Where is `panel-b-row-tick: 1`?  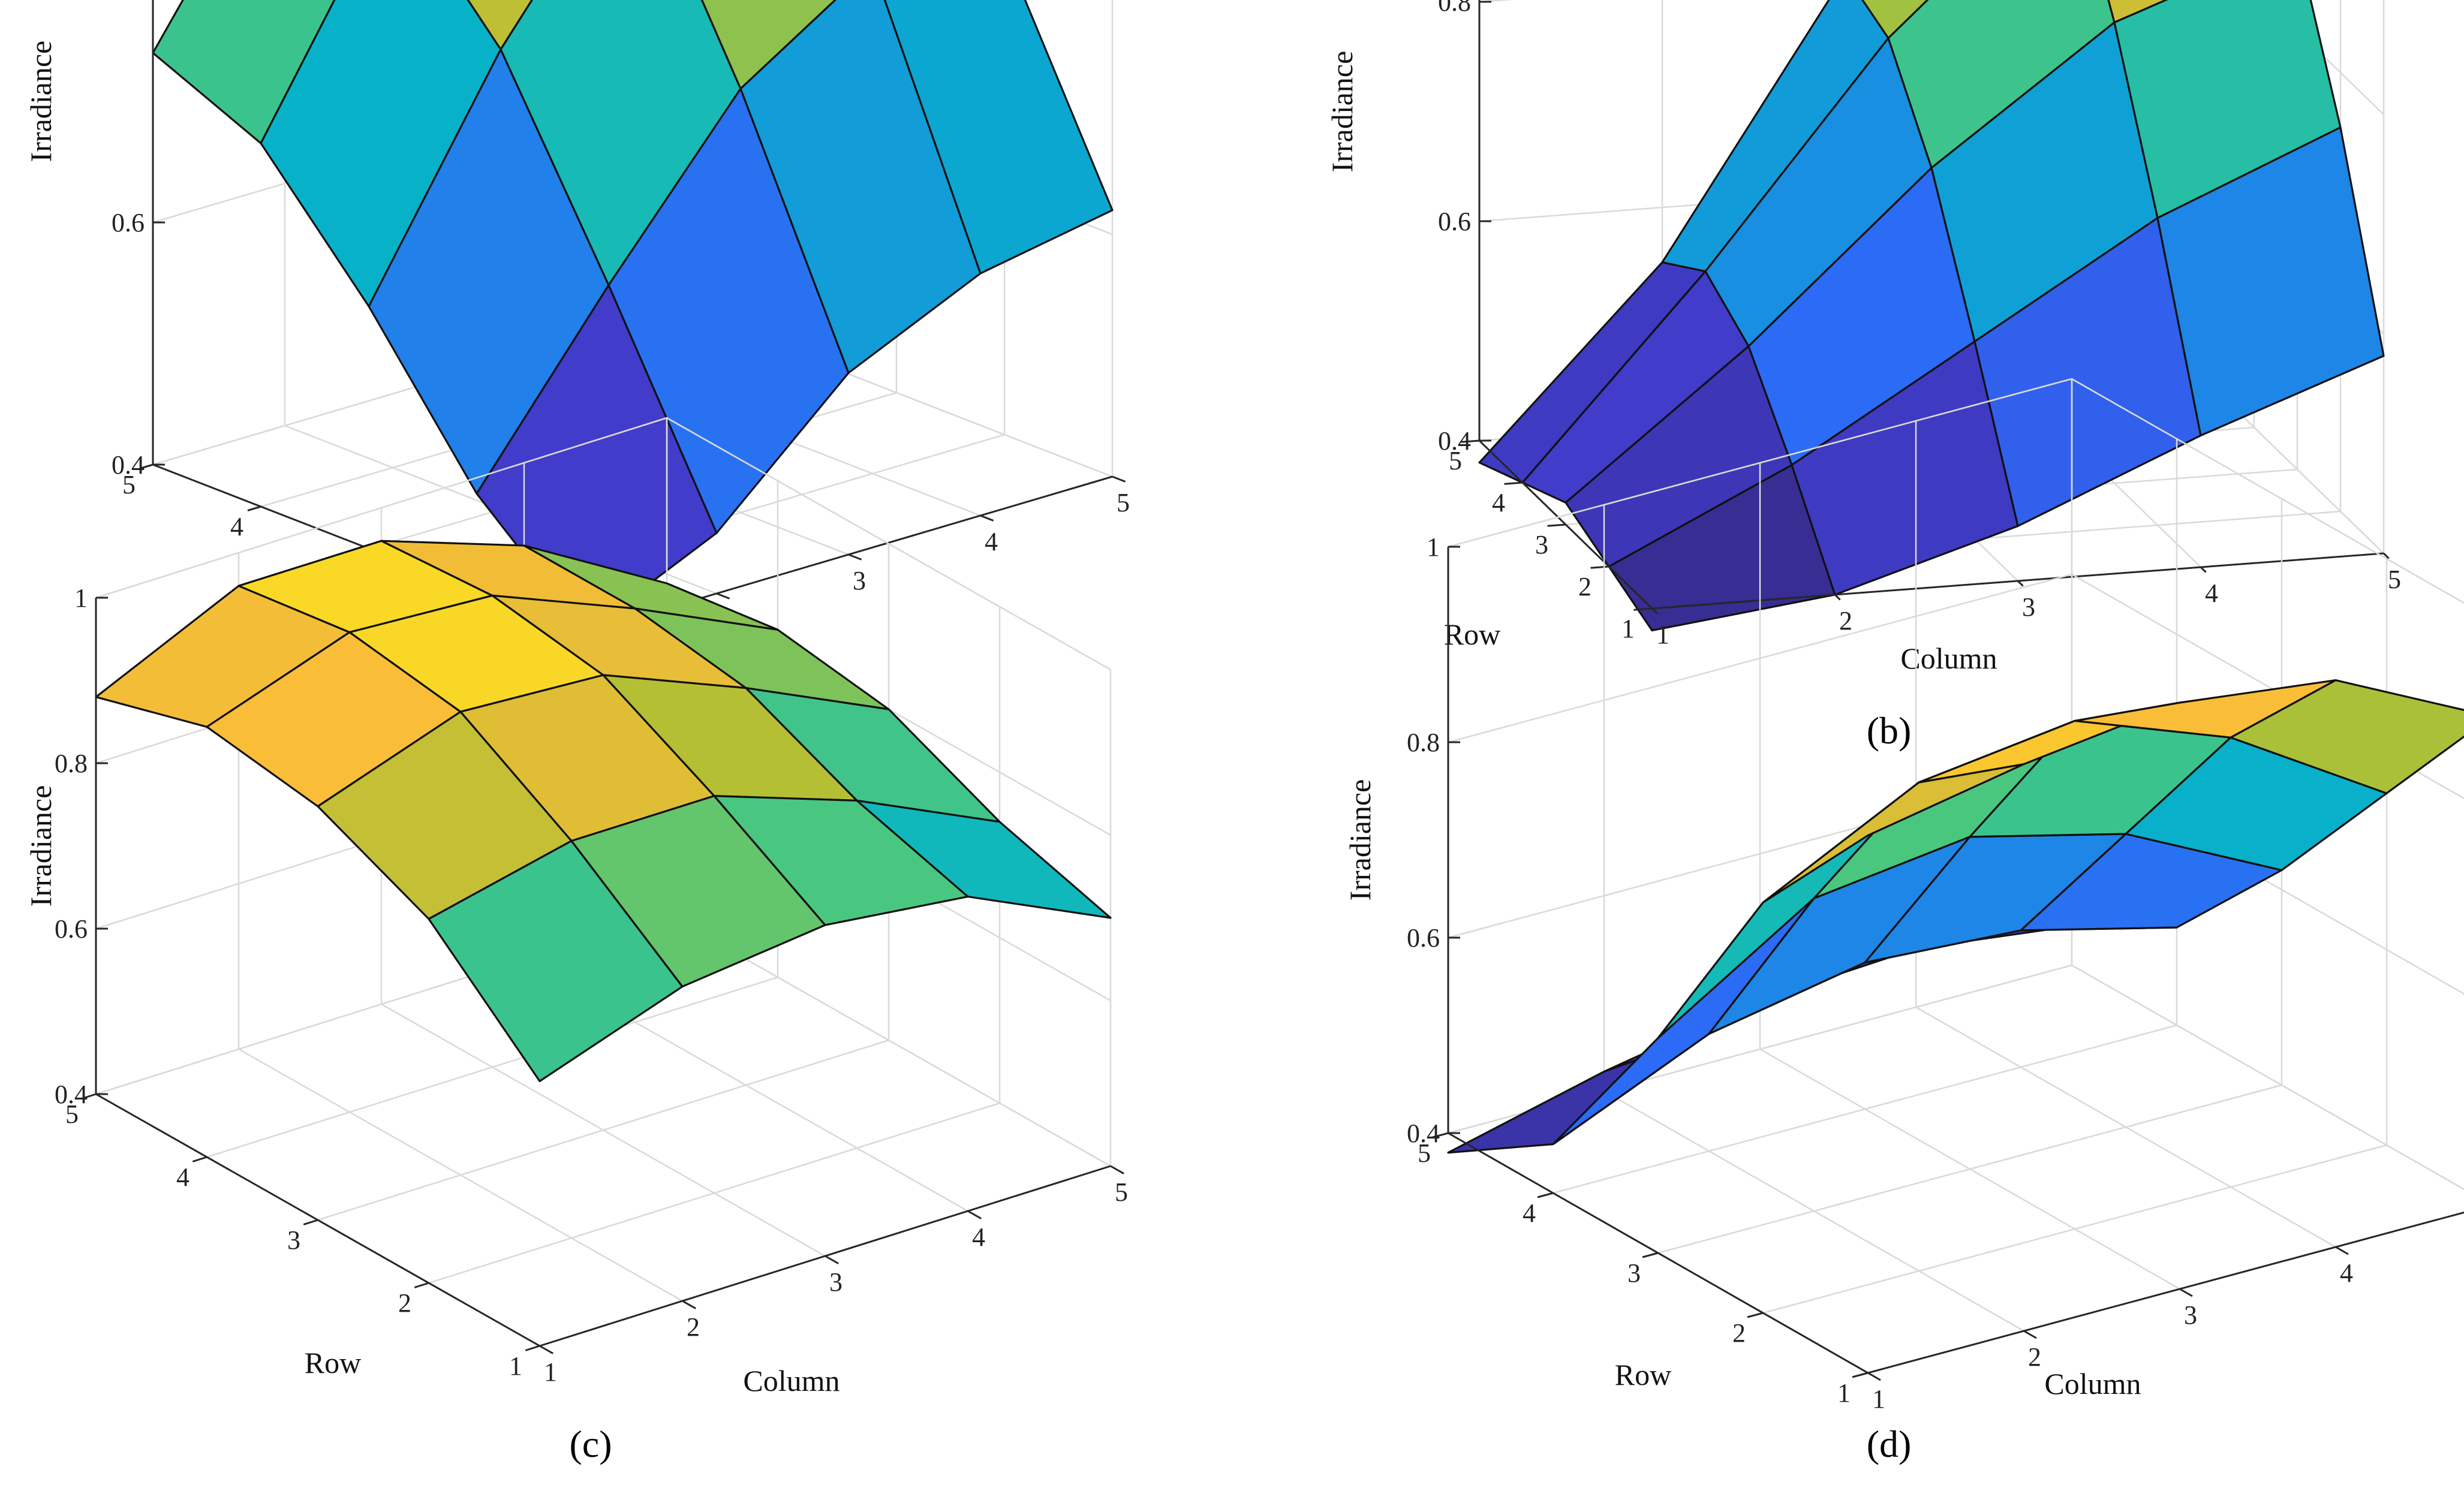 panel-b-row-tick: 1 is located at coordinates (1628, 628).